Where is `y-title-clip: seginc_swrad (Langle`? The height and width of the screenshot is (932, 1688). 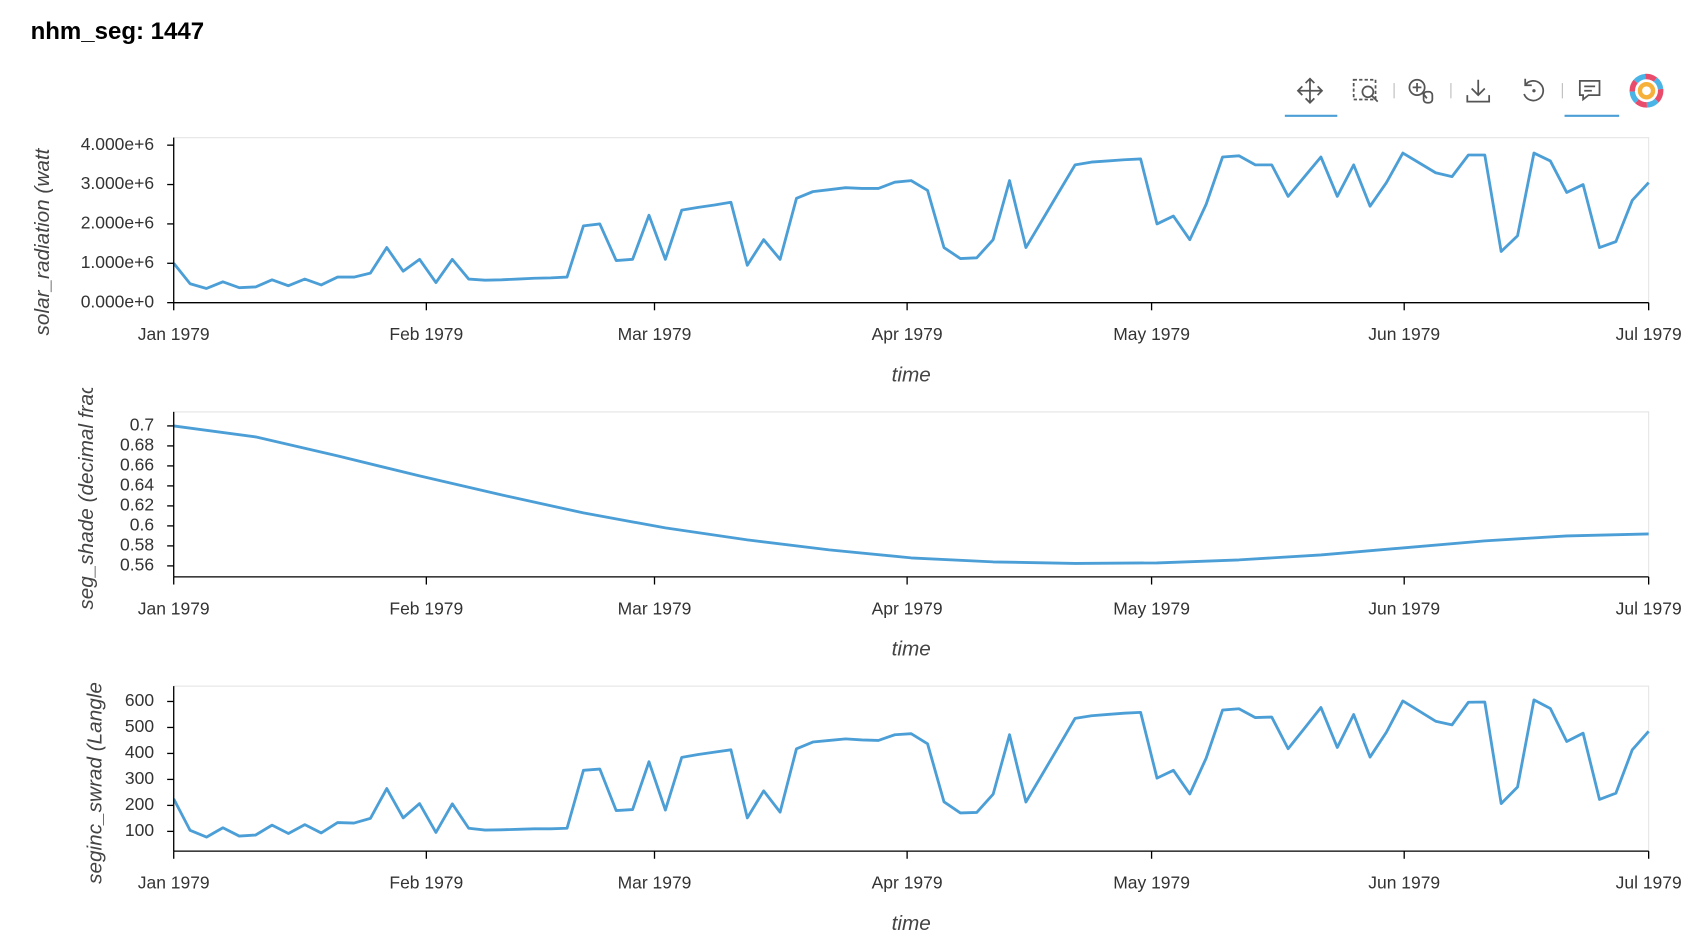 y-title-clip: seginc_swrad (Langle is located at coordinates (95, 783).